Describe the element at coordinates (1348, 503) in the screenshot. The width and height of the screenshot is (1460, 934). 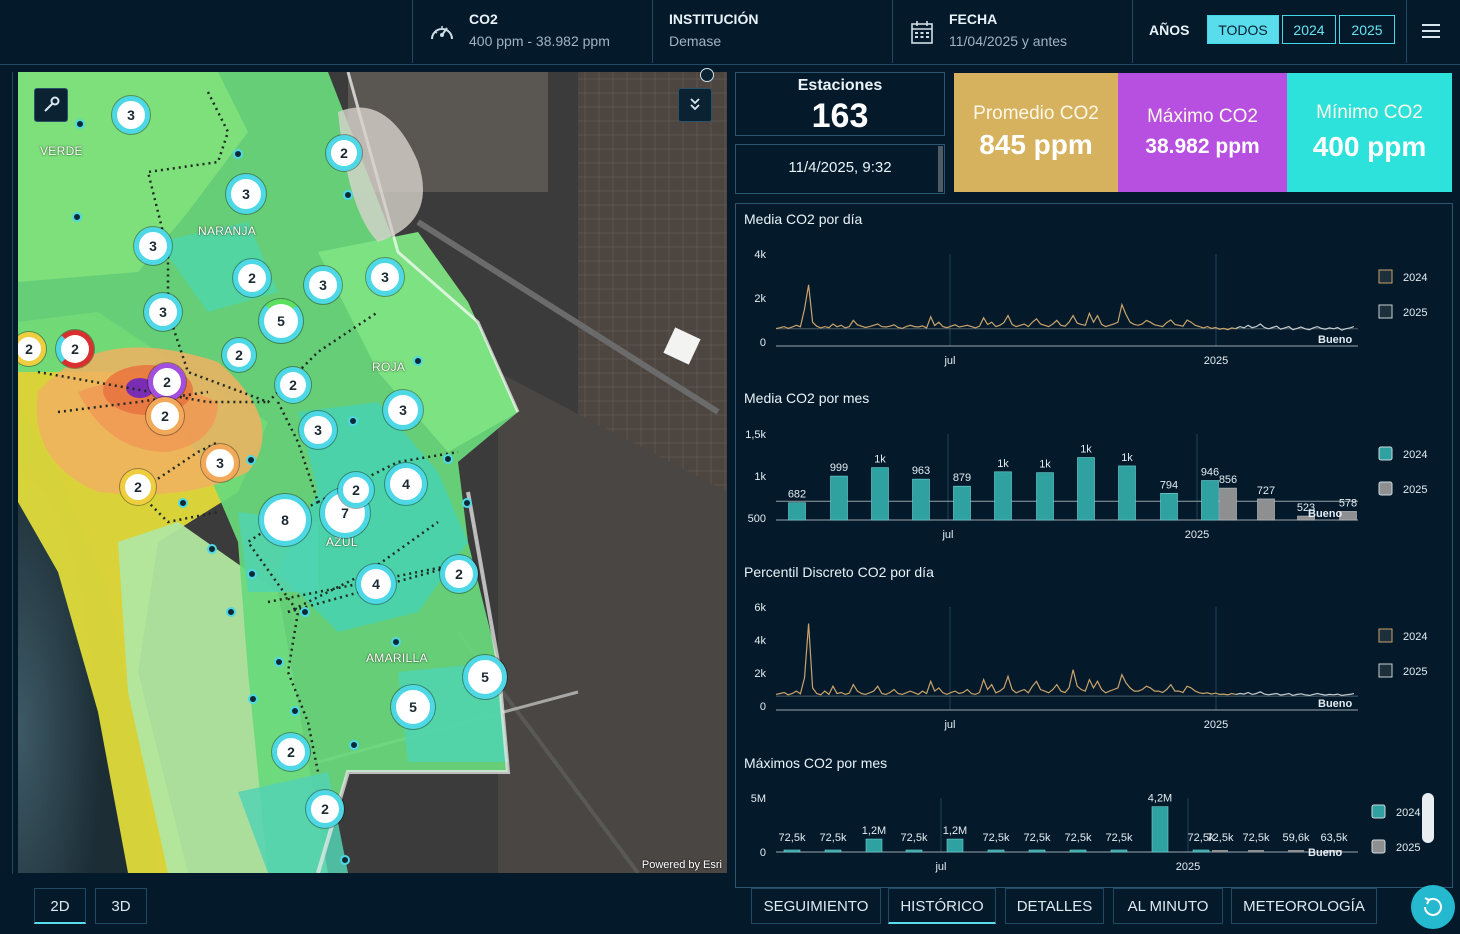
I see `bar-data-label: 578` at that location.